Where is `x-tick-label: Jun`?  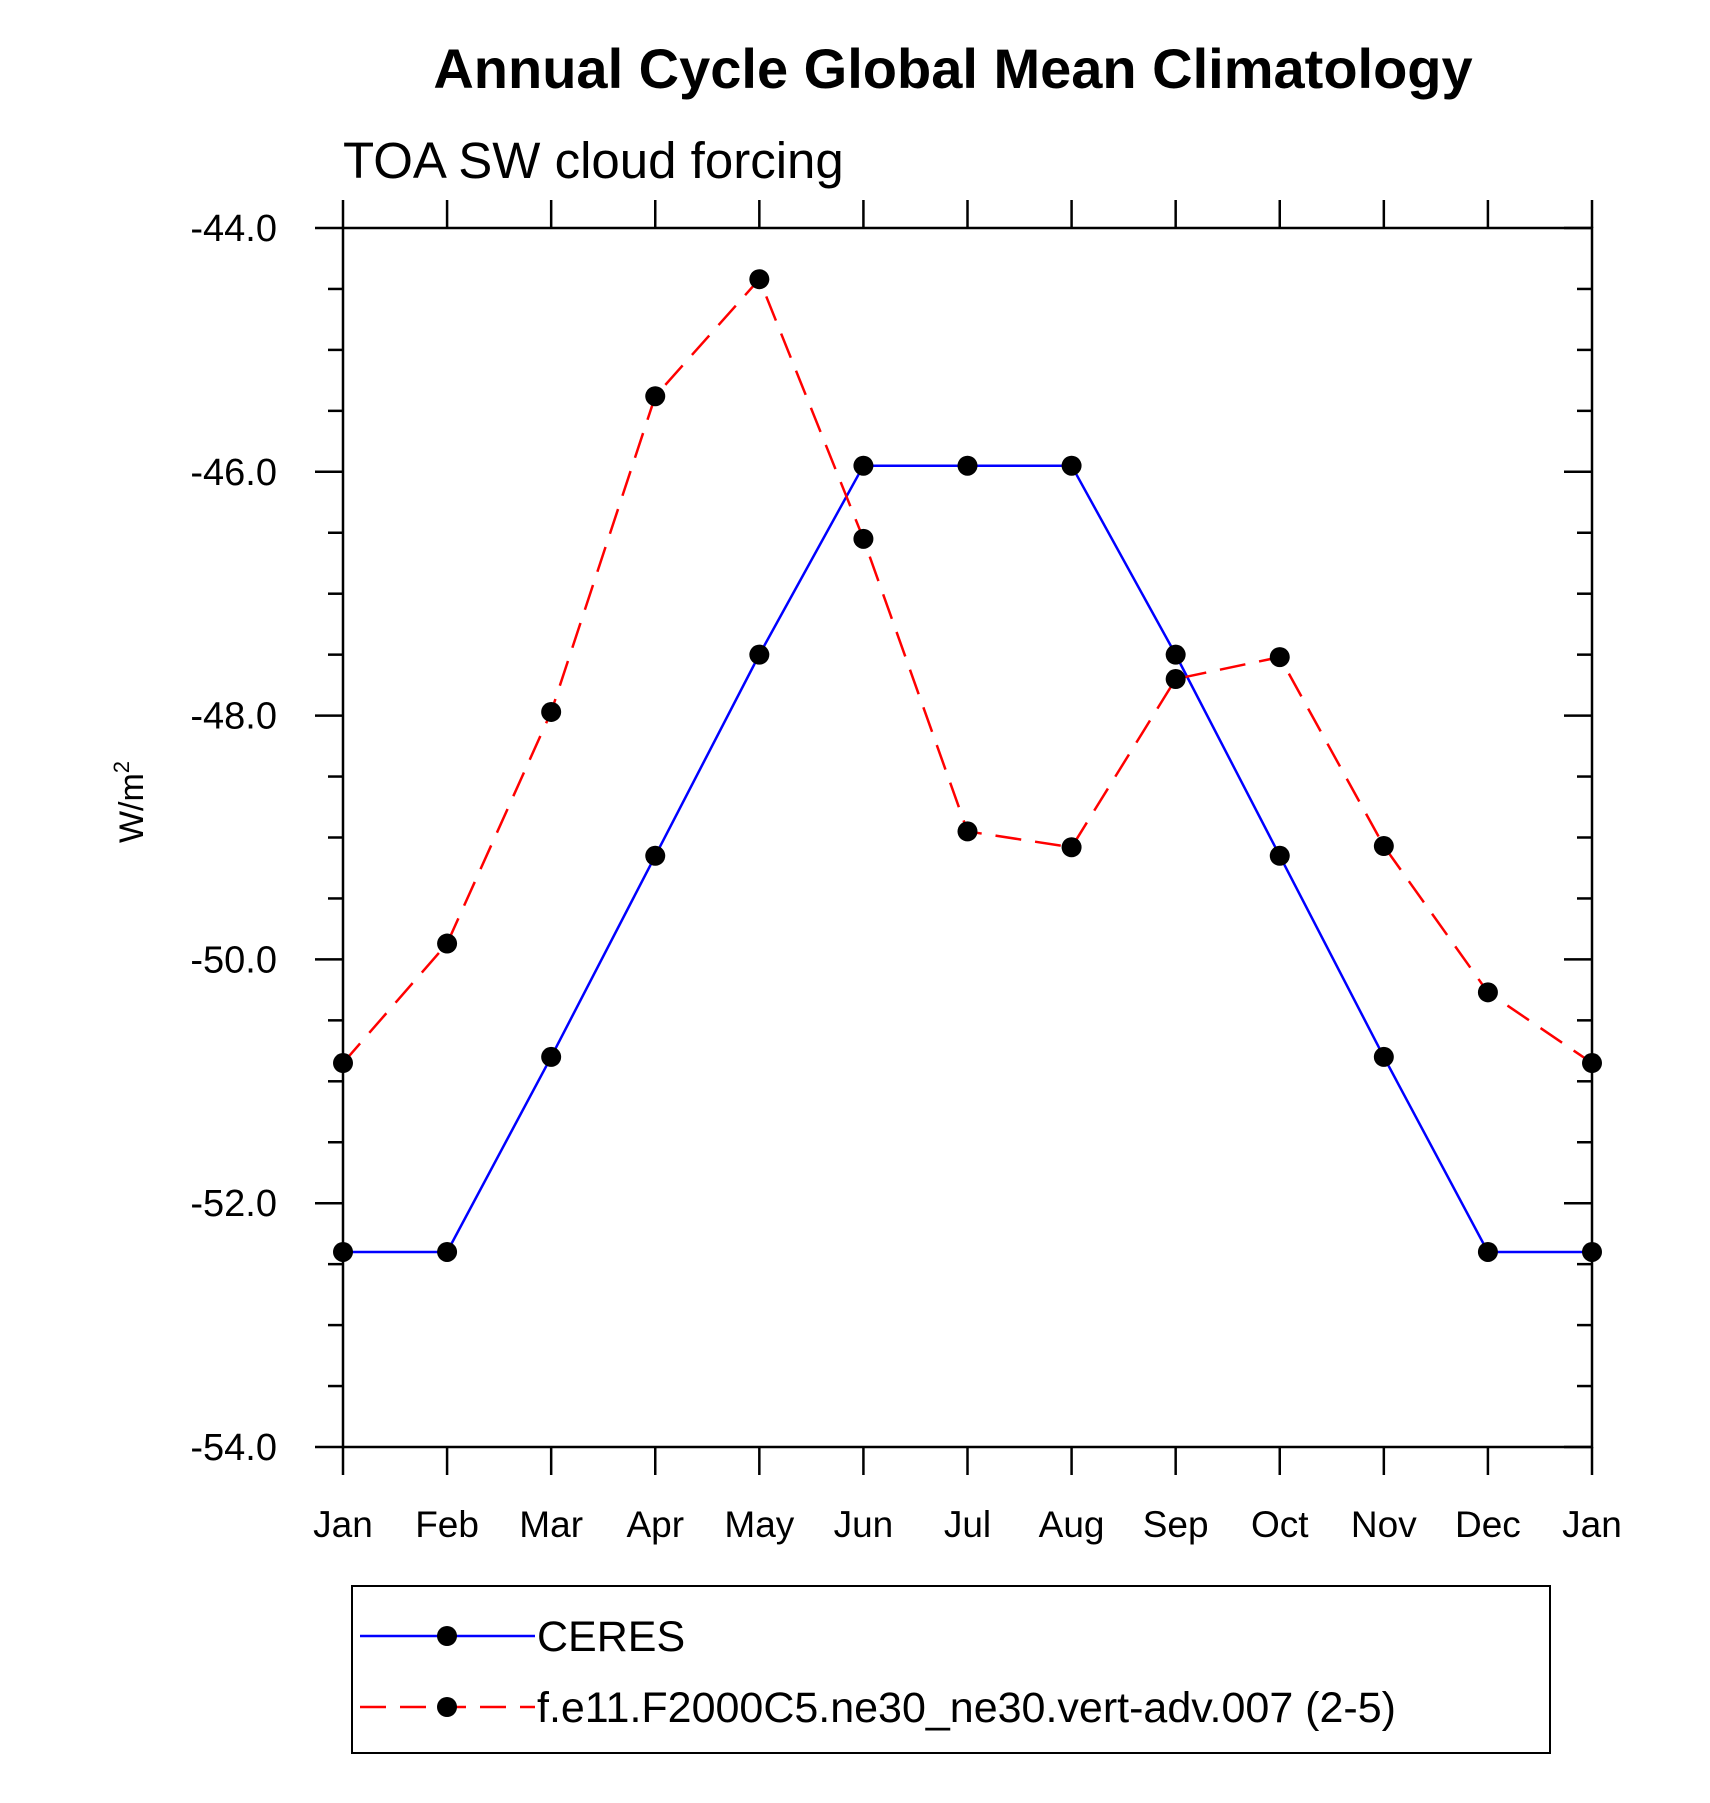 x-tick-label: Jun is located at coordinates (864, 1524).